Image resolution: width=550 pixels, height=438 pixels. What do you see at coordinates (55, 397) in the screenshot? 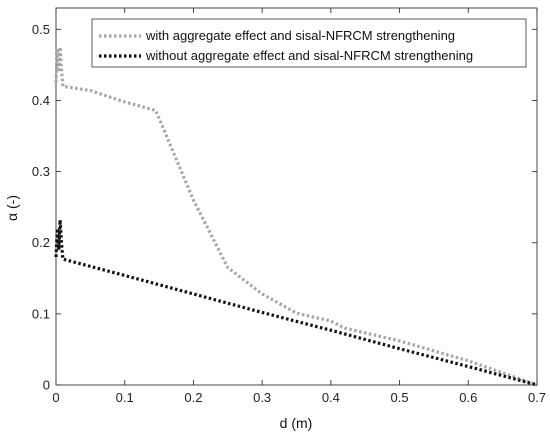
I see `x-tick-label: 0` at bounding box center [55, 397].